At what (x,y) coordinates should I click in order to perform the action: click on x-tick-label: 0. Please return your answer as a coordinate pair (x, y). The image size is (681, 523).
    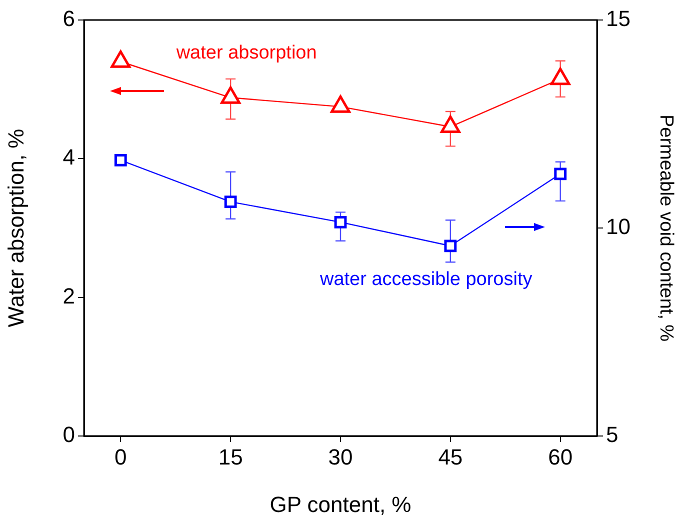
    Looking at the image, I should click on (120, 457).